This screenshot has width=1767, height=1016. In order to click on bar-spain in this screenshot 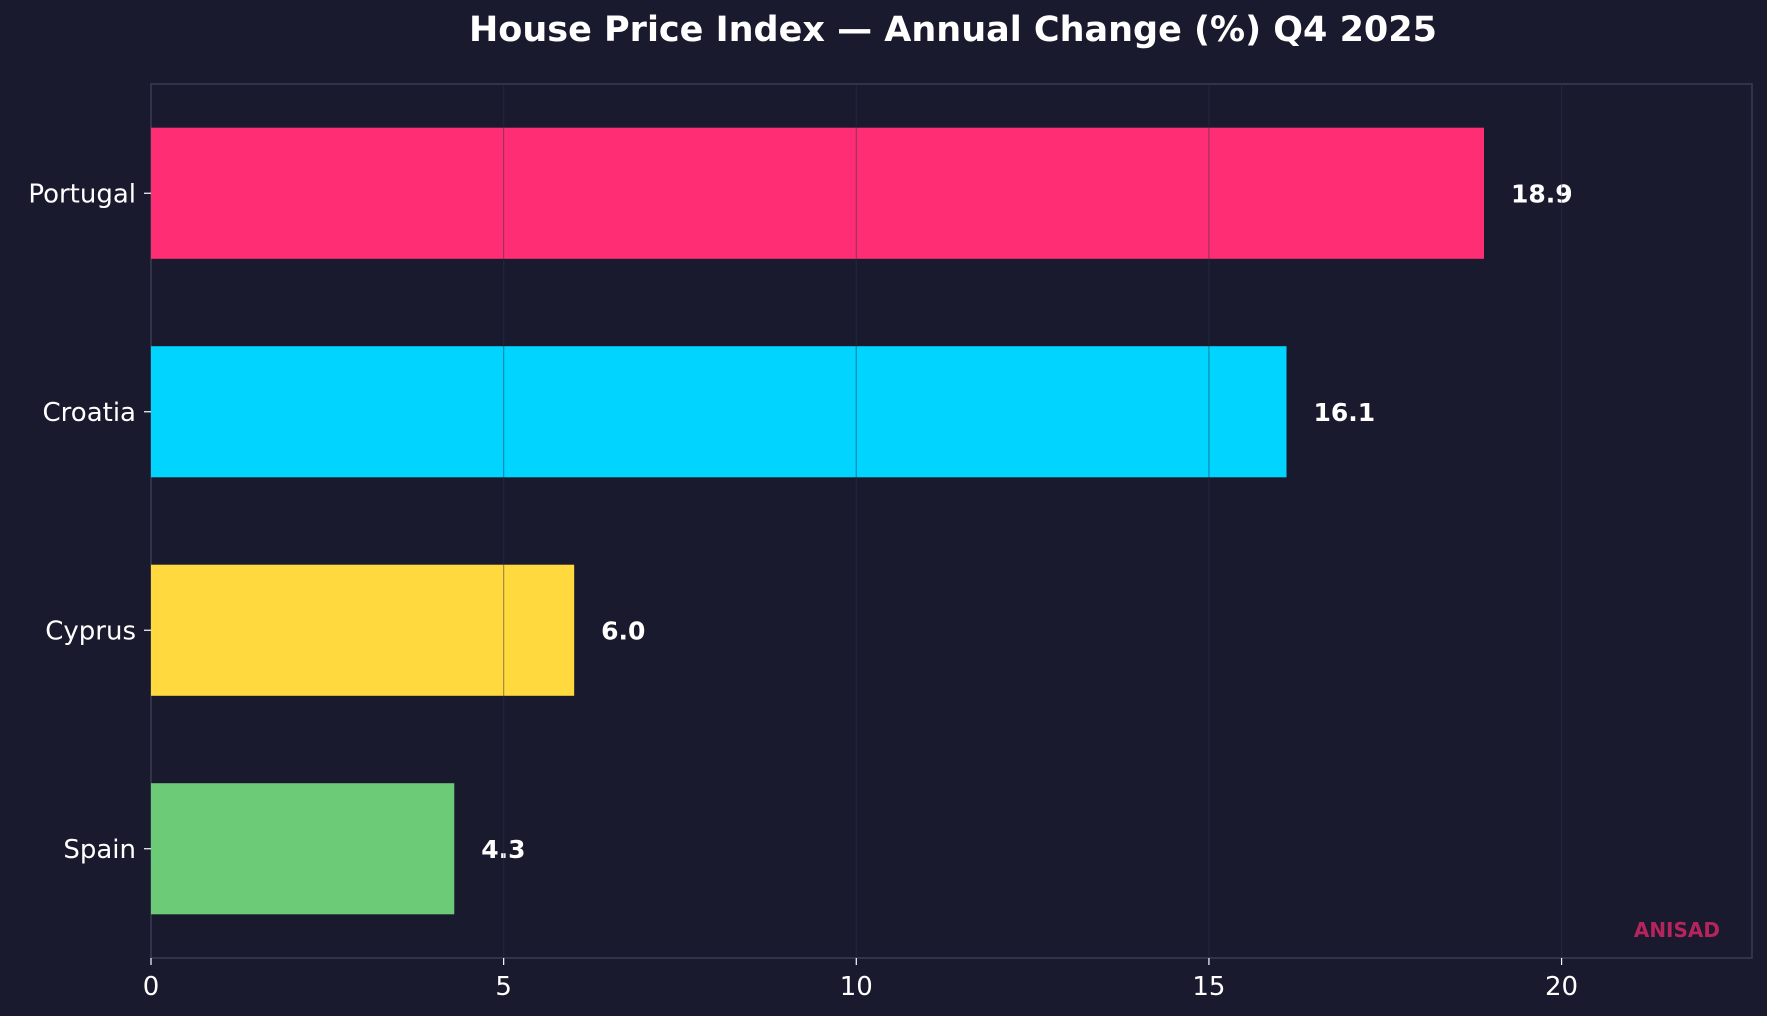, I will do `click(303, 849)`.